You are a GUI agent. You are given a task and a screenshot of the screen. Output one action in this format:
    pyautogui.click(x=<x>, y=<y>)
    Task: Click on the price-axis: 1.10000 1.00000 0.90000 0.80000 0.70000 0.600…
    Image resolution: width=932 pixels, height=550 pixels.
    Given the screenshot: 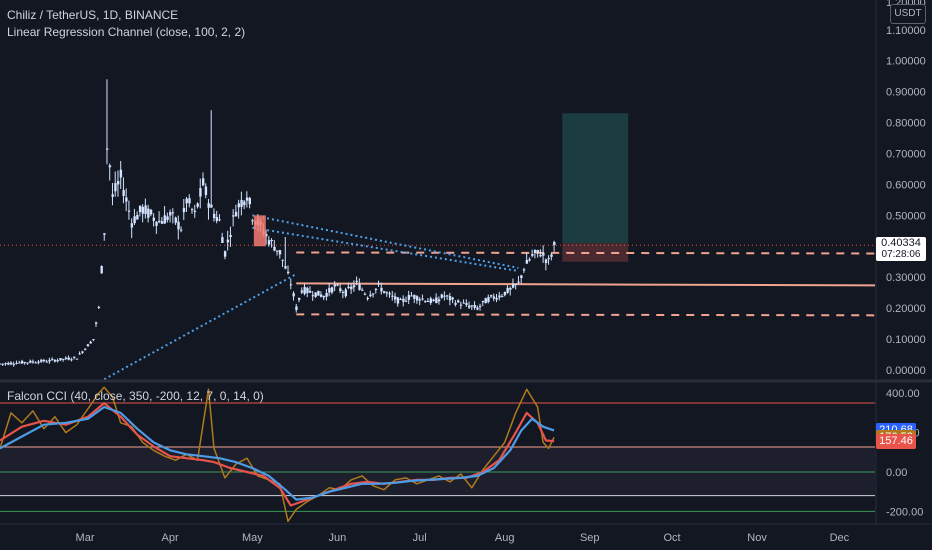 What is the action you would take?
    pyautogui.click(x=906, y=188)
    